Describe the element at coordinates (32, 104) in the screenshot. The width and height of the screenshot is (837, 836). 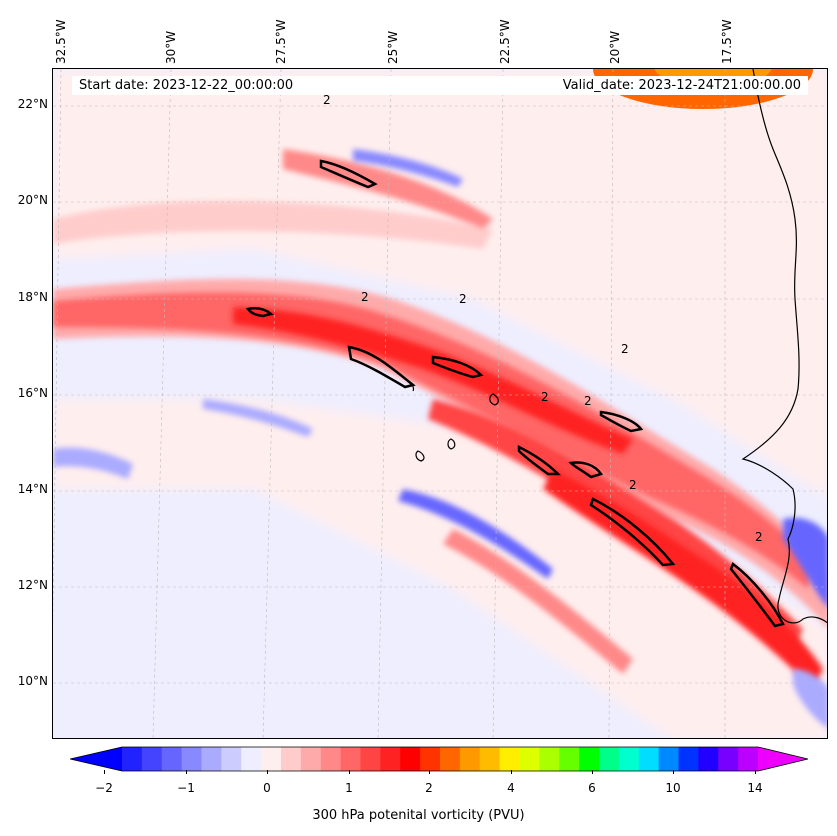
I see `latitude-label: 22°N` at that location.